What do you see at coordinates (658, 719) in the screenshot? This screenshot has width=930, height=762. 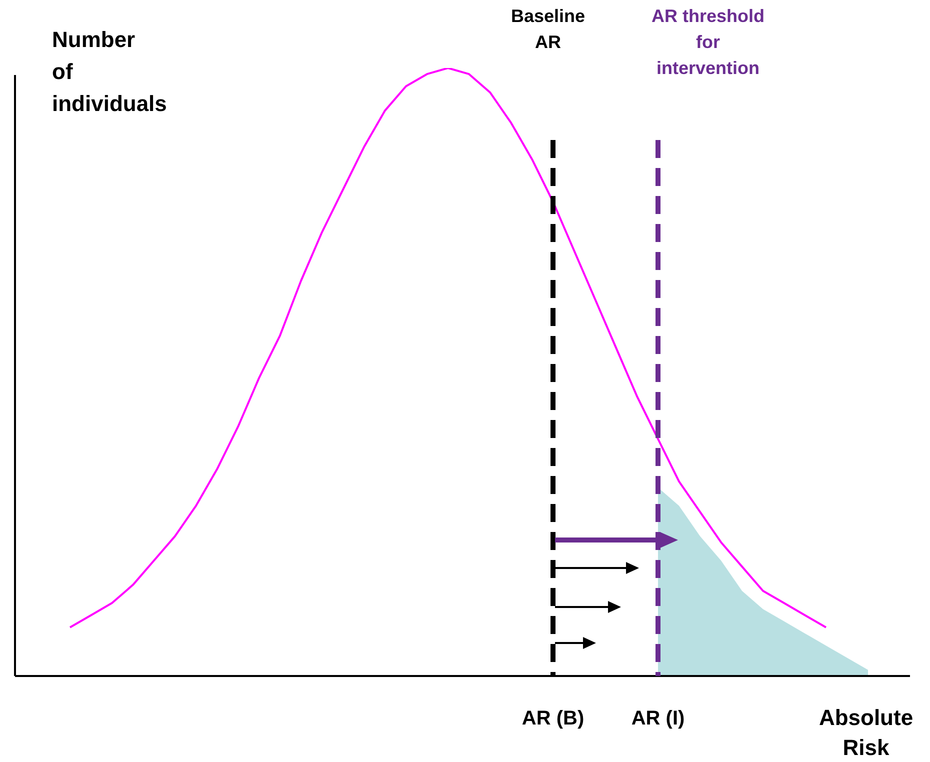 I see `x-tick-label: AR (I)` at bounding box center [658, 719].